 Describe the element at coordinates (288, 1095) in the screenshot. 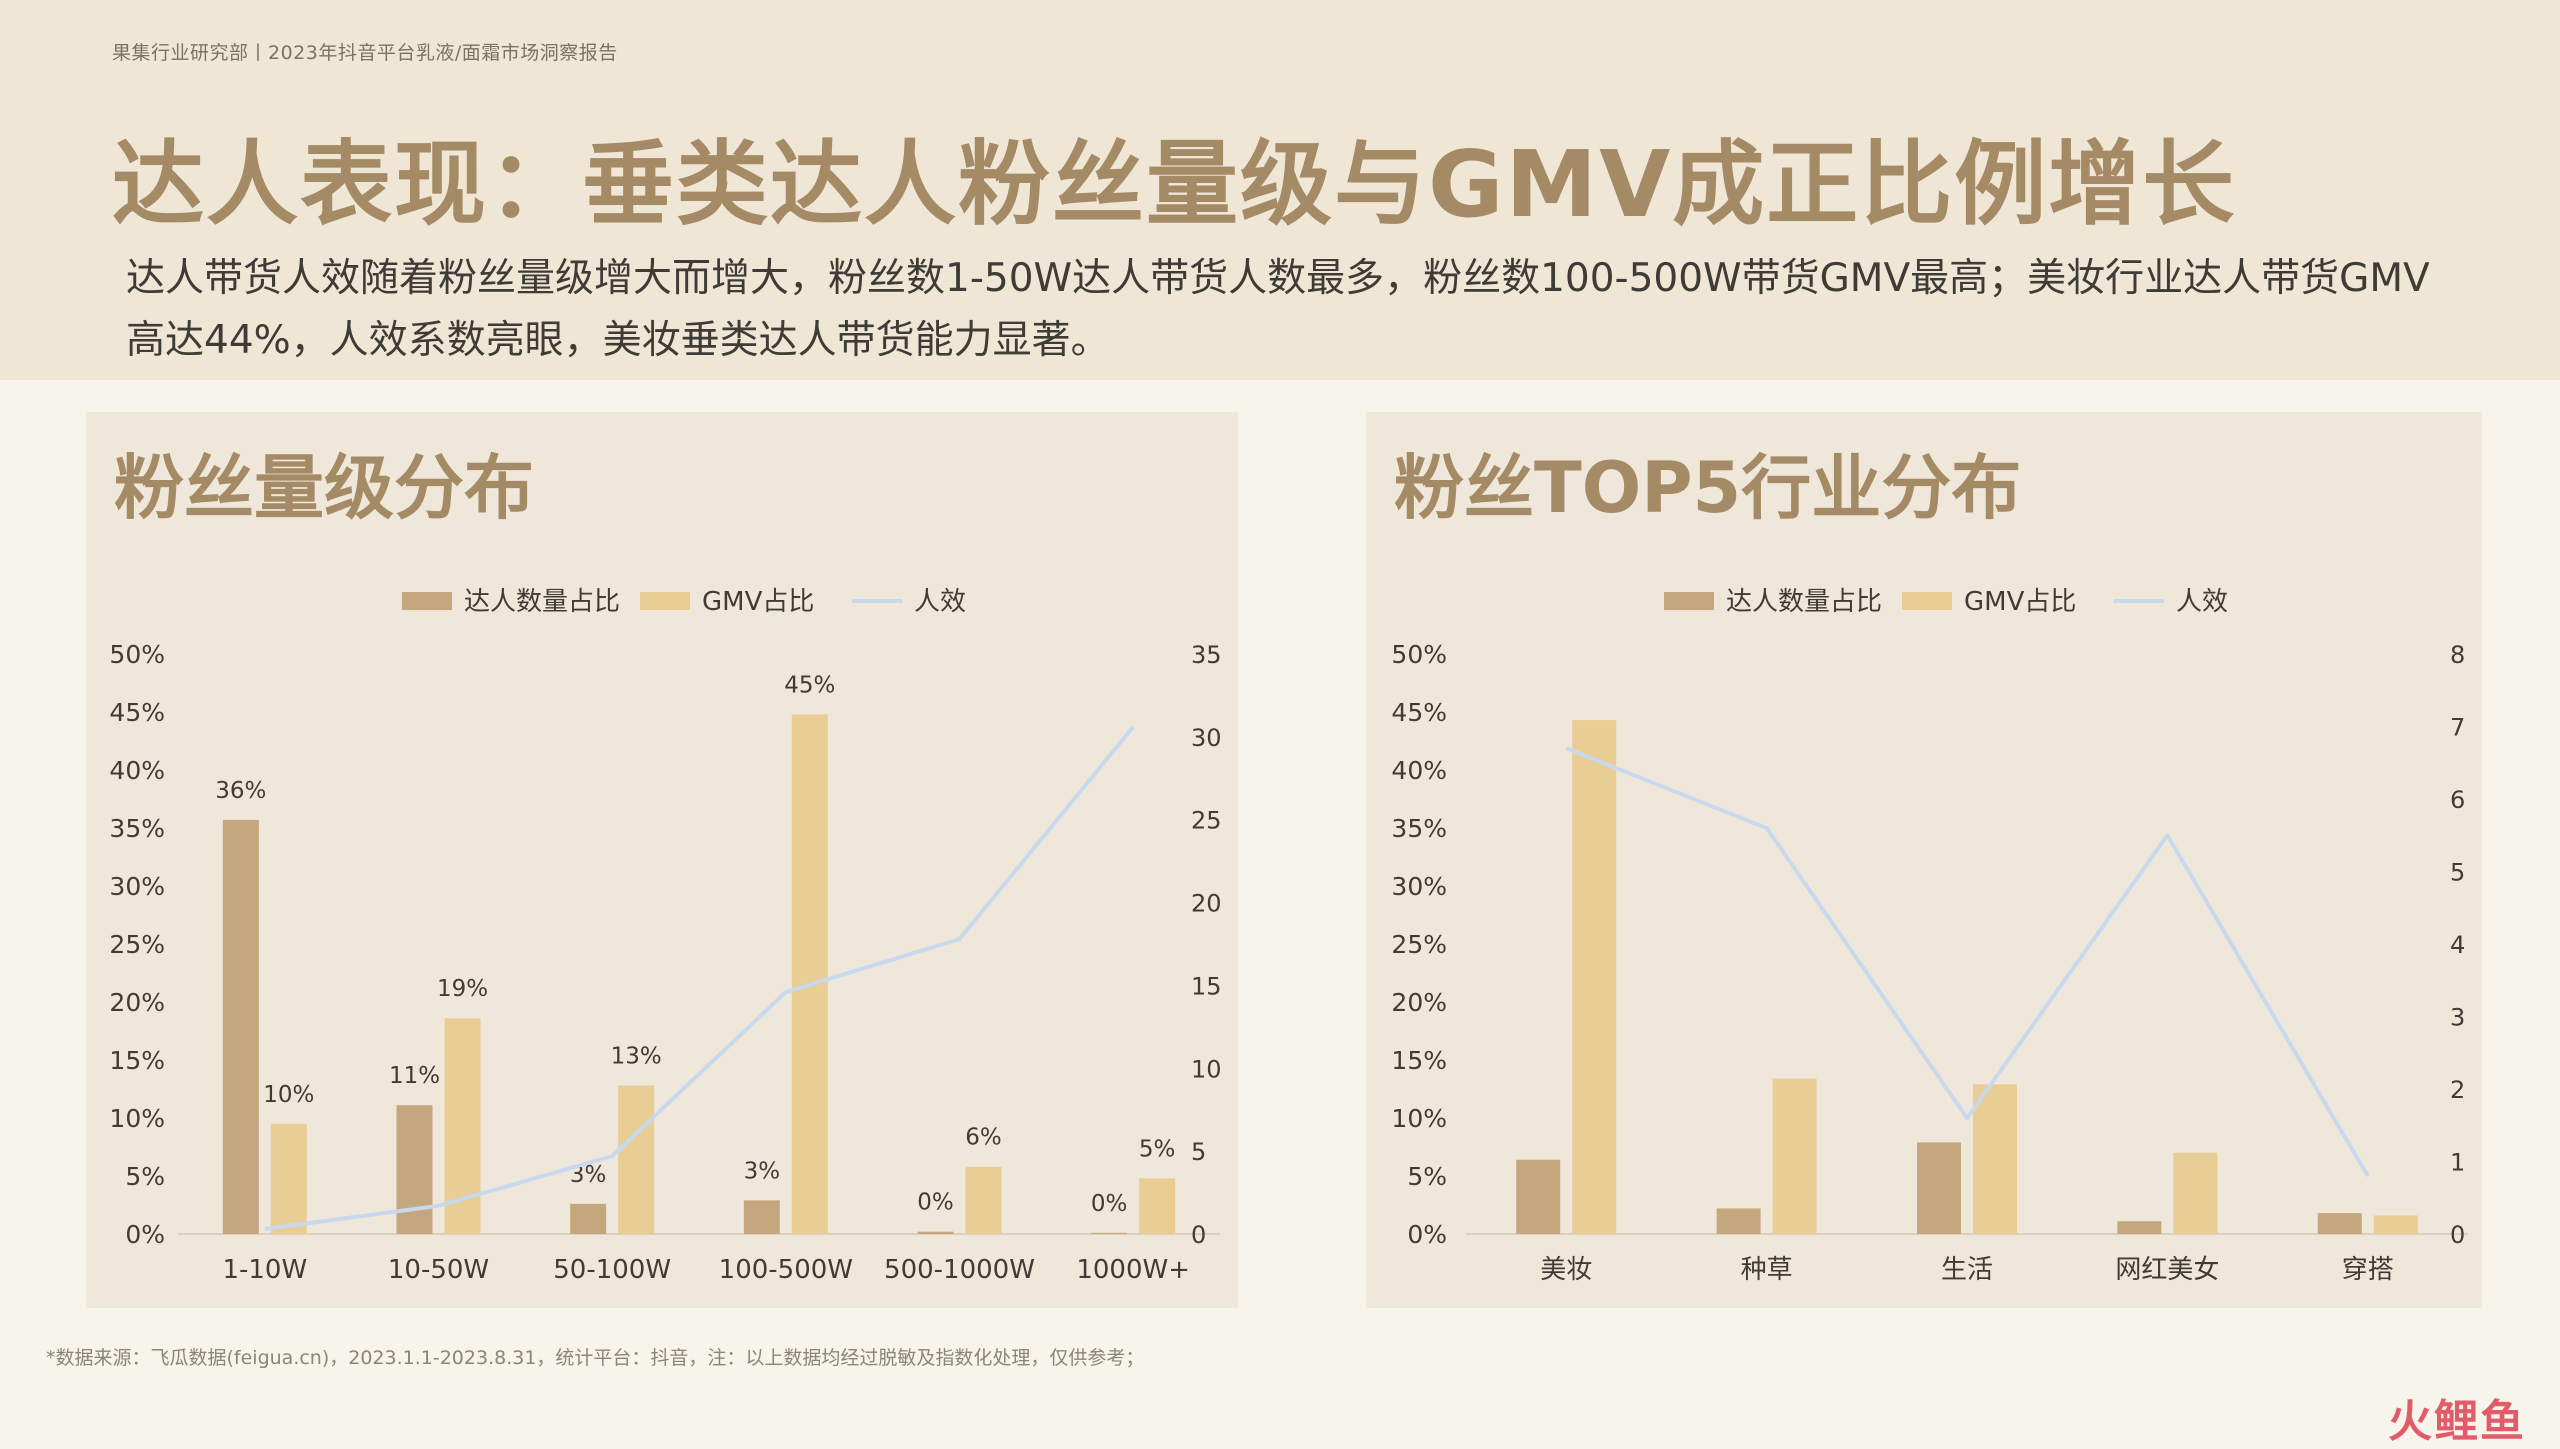

I see `bar-data-label: 10%` at that location.